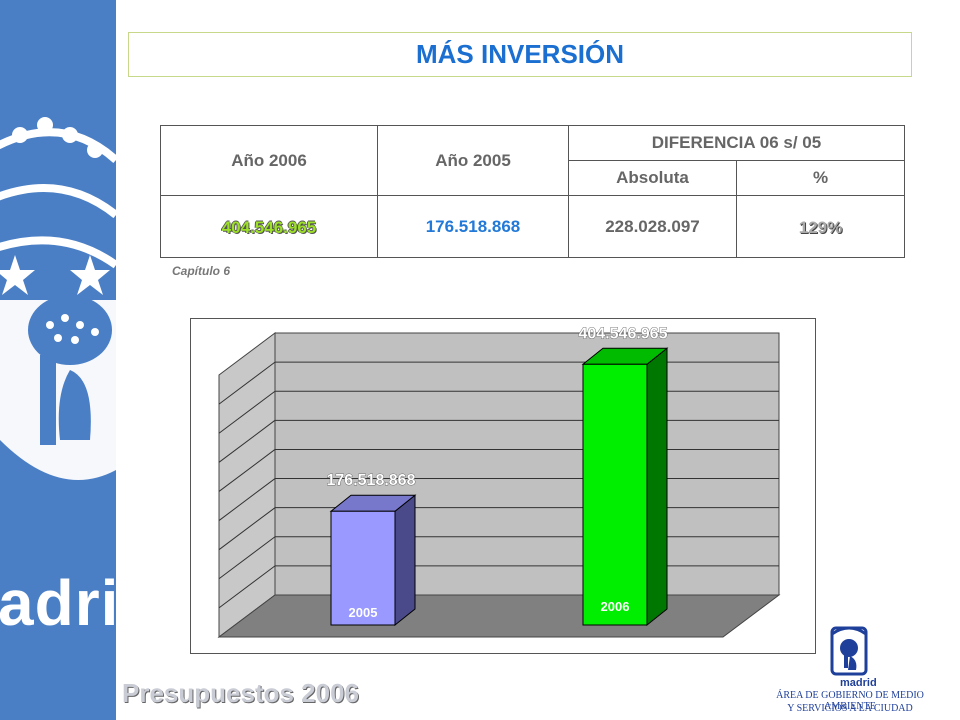  I want to click on logo-label: madrid, so click(858, 683).